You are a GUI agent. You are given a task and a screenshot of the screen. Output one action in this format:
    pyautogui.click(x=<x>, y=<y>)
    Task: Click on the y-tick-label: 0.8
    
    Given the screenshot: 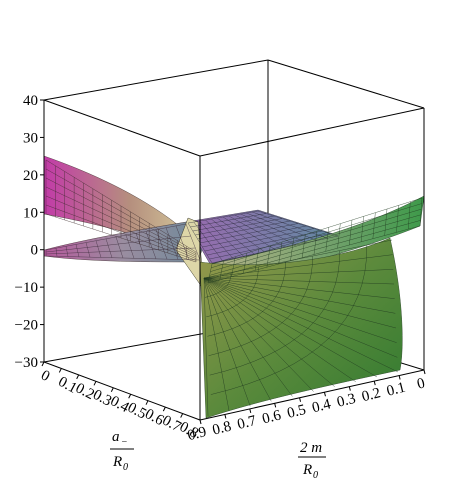 What is the action you would take?
    pyautogui.click(x=222, y=429)
    